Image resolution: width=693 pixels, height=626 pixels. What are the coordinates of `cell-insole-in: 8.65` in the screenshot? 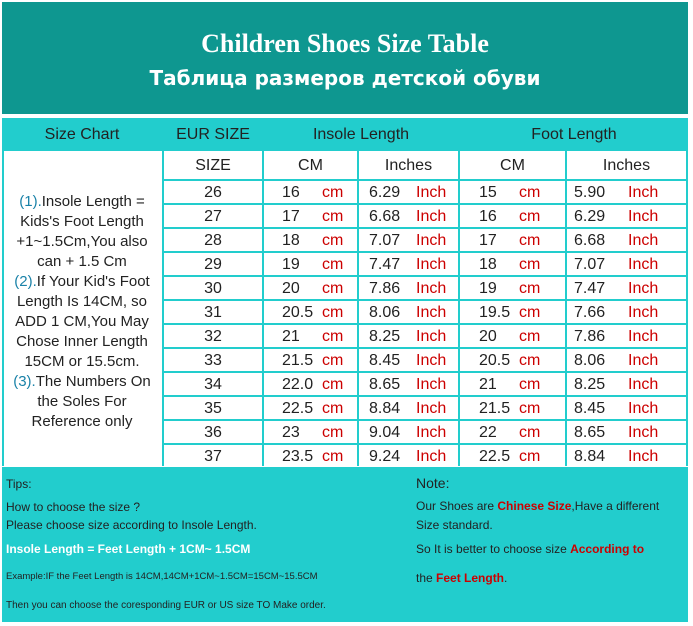 It's located at (385, 384).